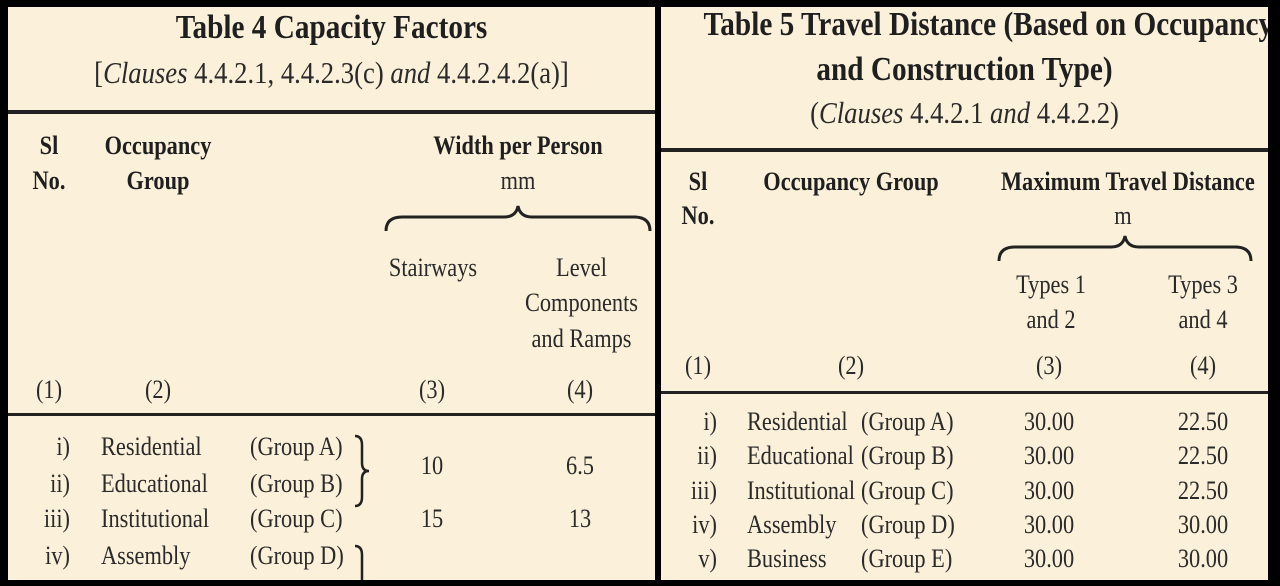 The width and height of the screenshot is (1280, 586). What do you see at coordinates (787, 558) in the screenshot?
I see `row-occupancy: Business` at bounding box center [787, 558].